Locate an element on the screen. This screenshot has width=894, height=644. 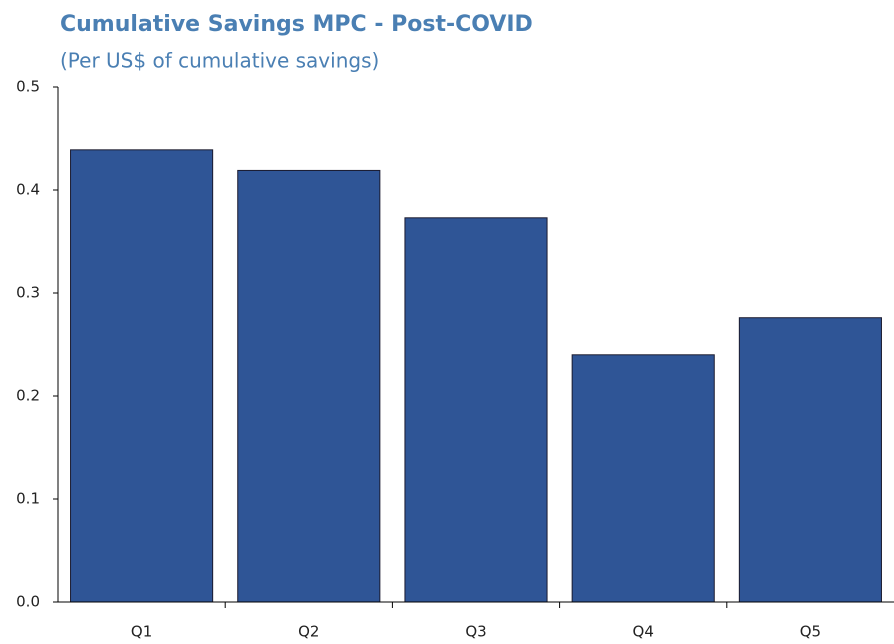
x-tick-label: Q1 is located at coordinates (141, 632).